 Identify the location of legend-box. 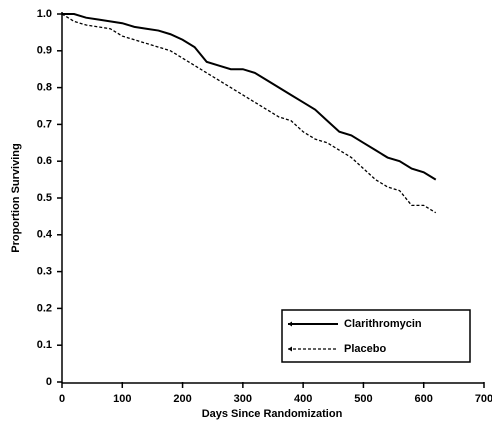
(376, 336).